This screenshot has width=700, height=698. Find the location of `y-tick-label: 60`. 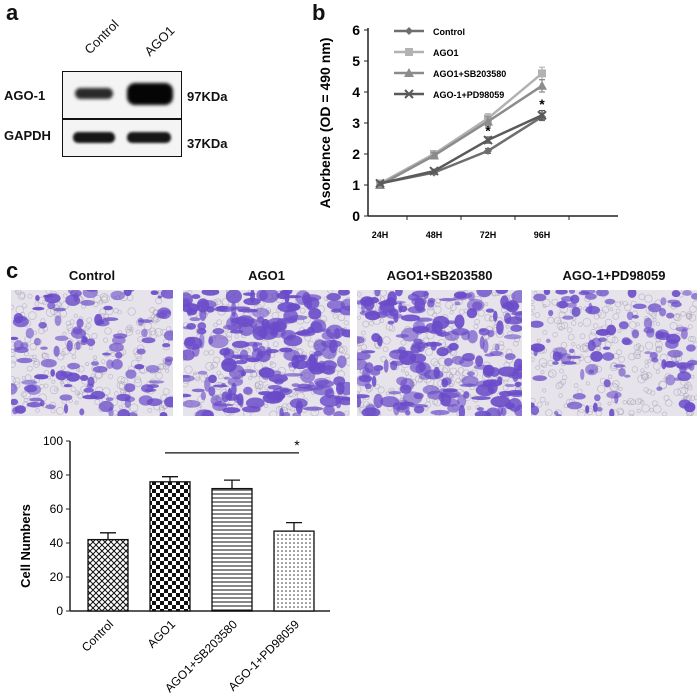

y-tick-label: 60 is located at coordinates (57, 509).